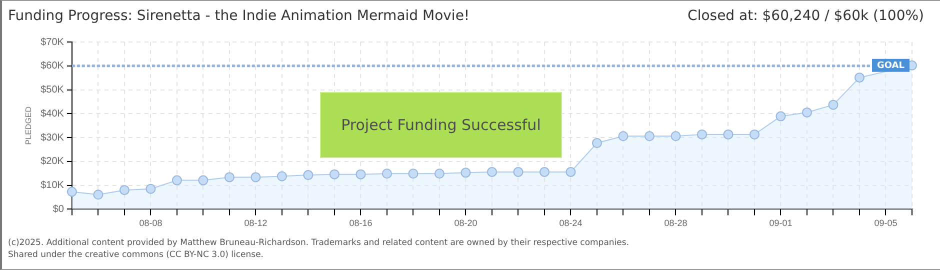  Describe the element at coordinates (676, 223) in the screenshot. I see `x-tick-label: 08-28` at that location.